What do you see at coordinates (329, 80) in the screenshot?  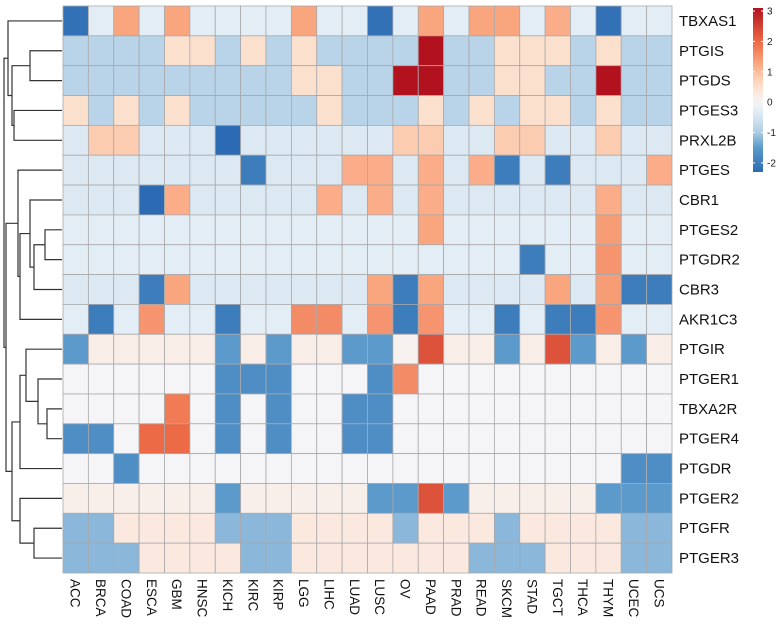 I see `heatmap-cell-PTGDS-LIHC` at bounding box center [329, 80].